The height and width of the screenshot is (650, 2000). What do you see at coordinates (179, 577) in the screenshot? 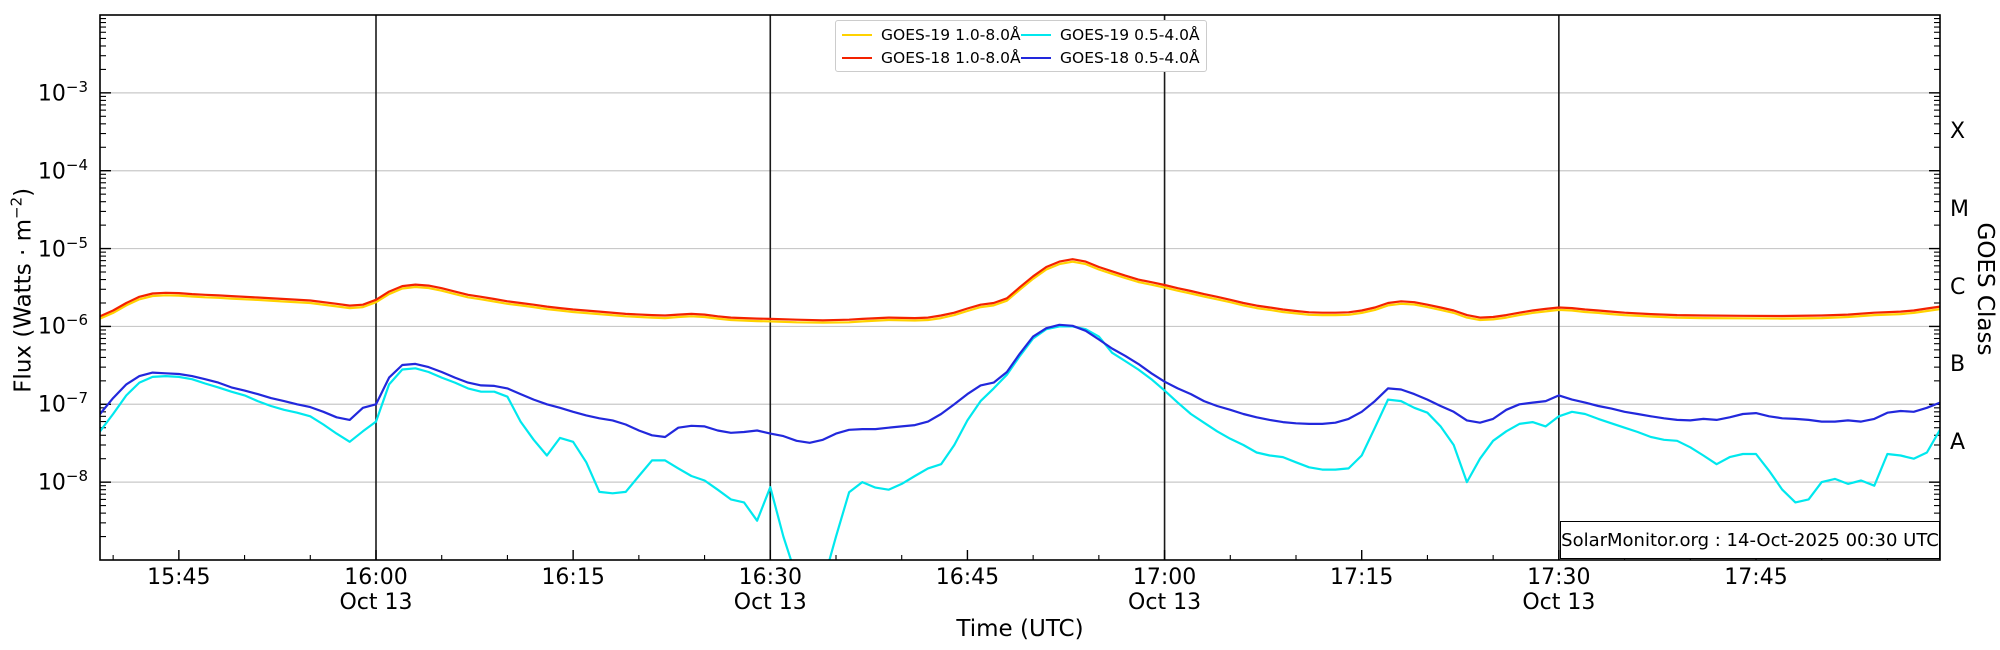
I see `x-tick-label: 15:45` at bounding box center [179, 577].